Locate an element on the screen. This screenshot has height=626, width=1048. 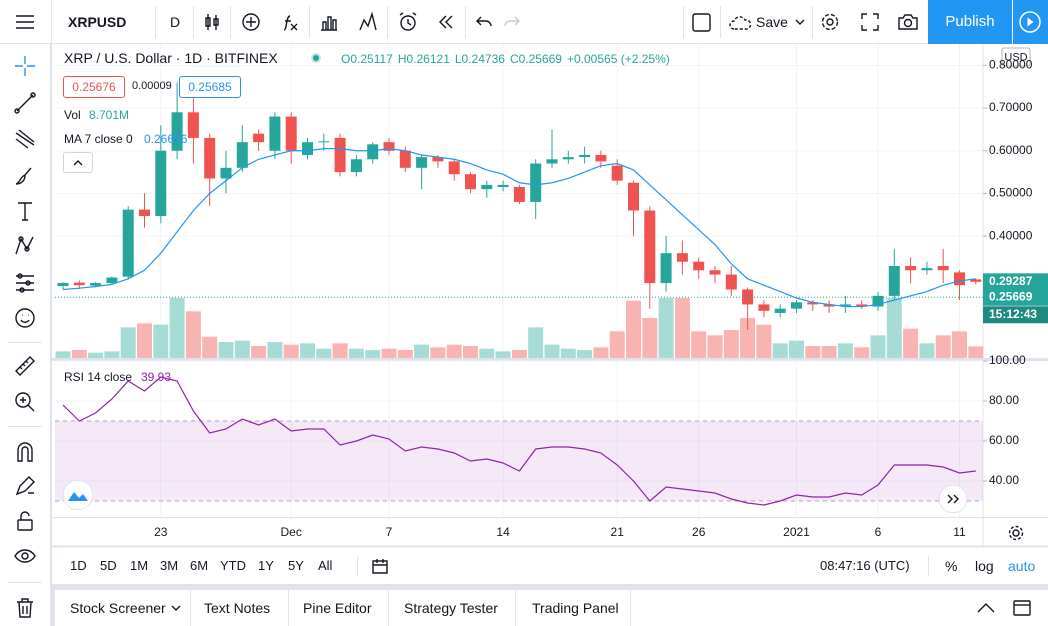
rsi-value: 39.93 is located at coordinates (156, 377).